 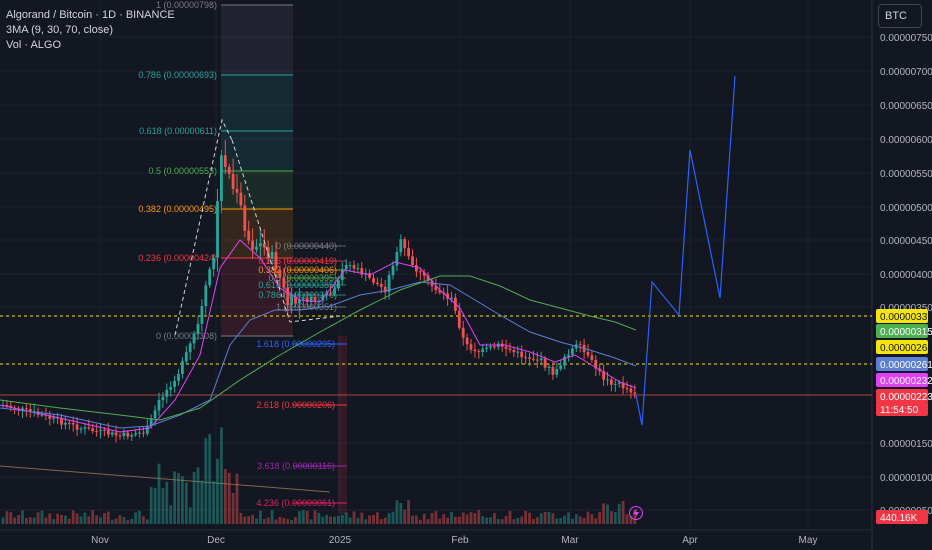 I want to click on fib-ext-label: 2.618 (0.00000206), so click(x=295, y=405).